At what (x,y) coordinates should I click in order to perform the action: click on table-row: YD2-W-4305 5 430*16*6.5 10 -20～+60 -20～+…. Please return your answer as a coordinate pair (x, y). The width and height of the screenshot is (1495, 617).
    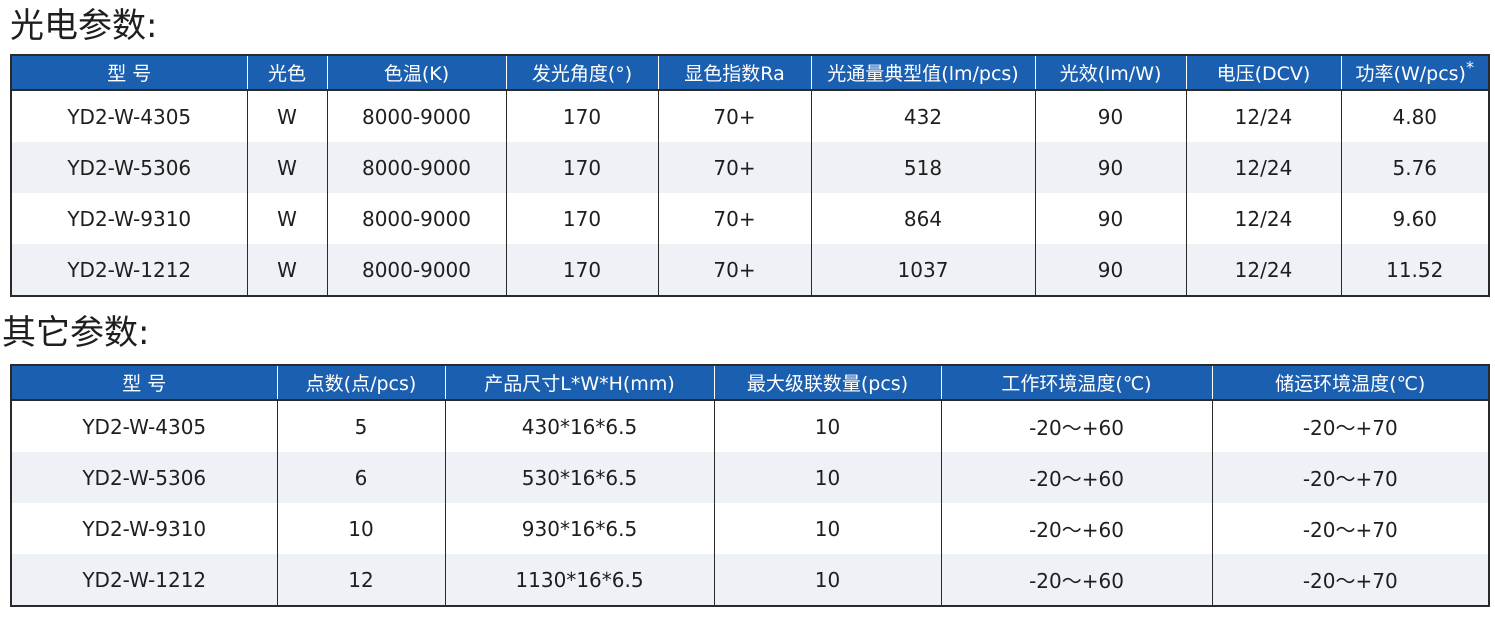
    Looking at the image, I should click on (750, 426).